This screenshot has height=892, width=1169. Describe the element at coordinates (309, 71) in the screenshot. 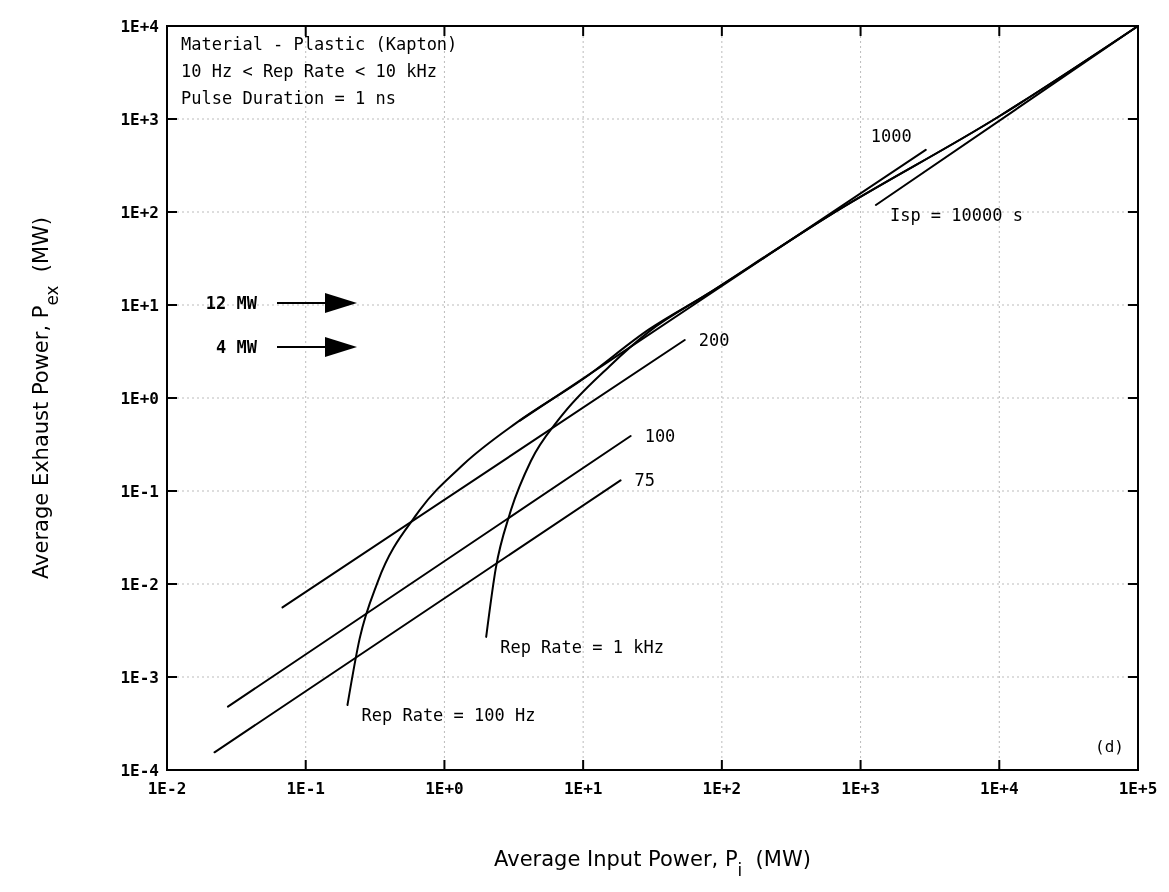

I see `annotation: 10 Hz < Rep Rate < 10 kHz` at that location.